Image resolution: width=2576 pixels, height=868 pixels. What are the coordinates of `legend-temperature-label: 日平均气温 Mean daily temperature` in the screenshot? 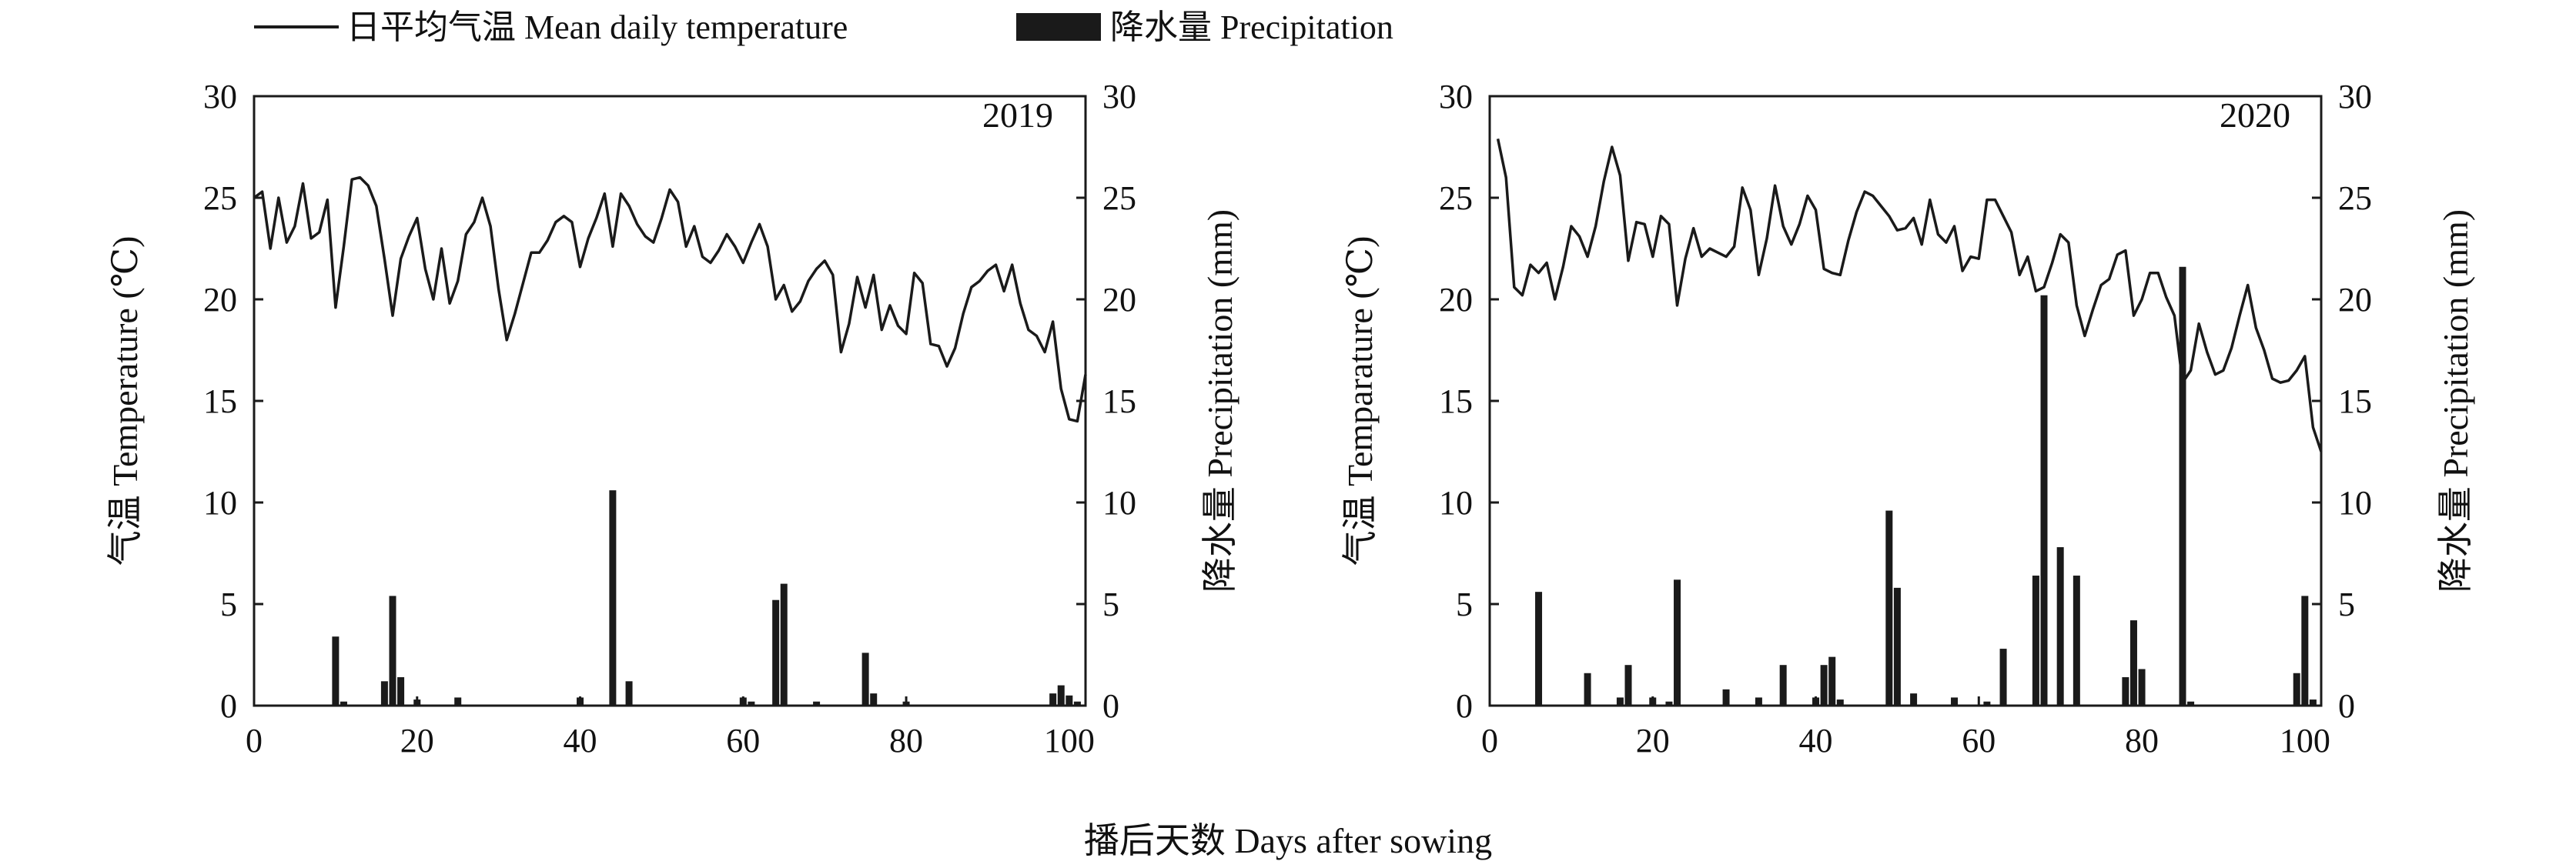 It's located at (597, 27).